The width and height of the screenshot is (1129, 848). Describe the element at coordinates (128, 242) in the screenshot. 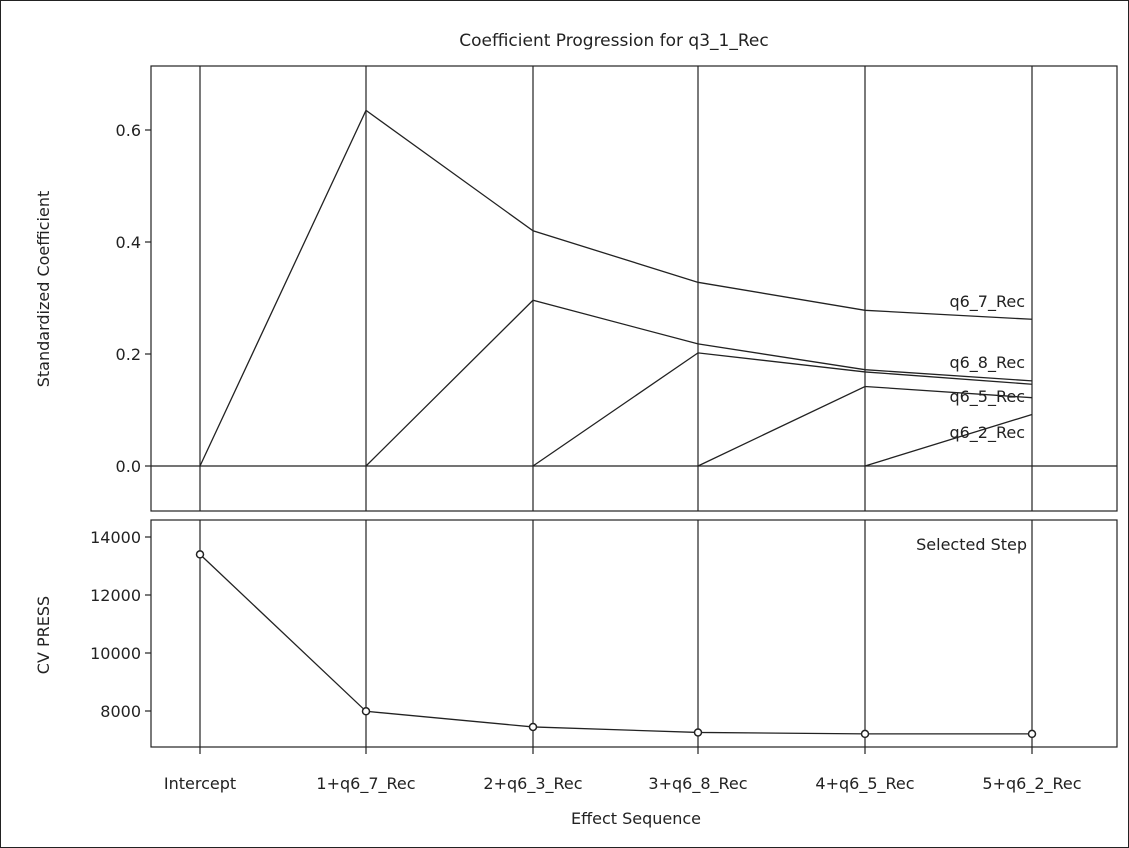

I see `coefficient-y-tick-label: 0.4` at that location.